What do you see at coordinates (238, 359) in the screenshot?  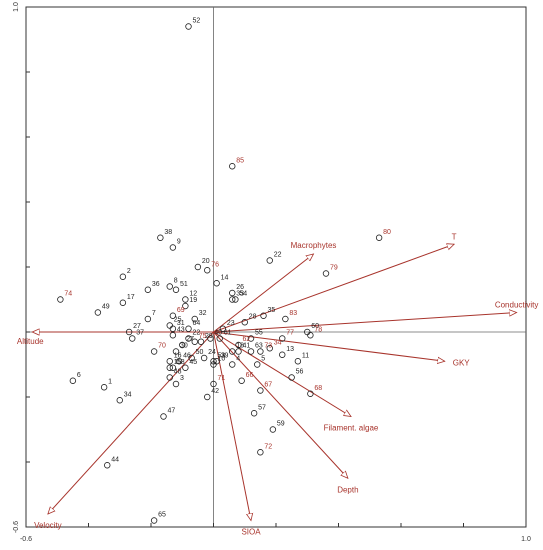 I see `sample-label: 4` at bounding box center [238, 359].